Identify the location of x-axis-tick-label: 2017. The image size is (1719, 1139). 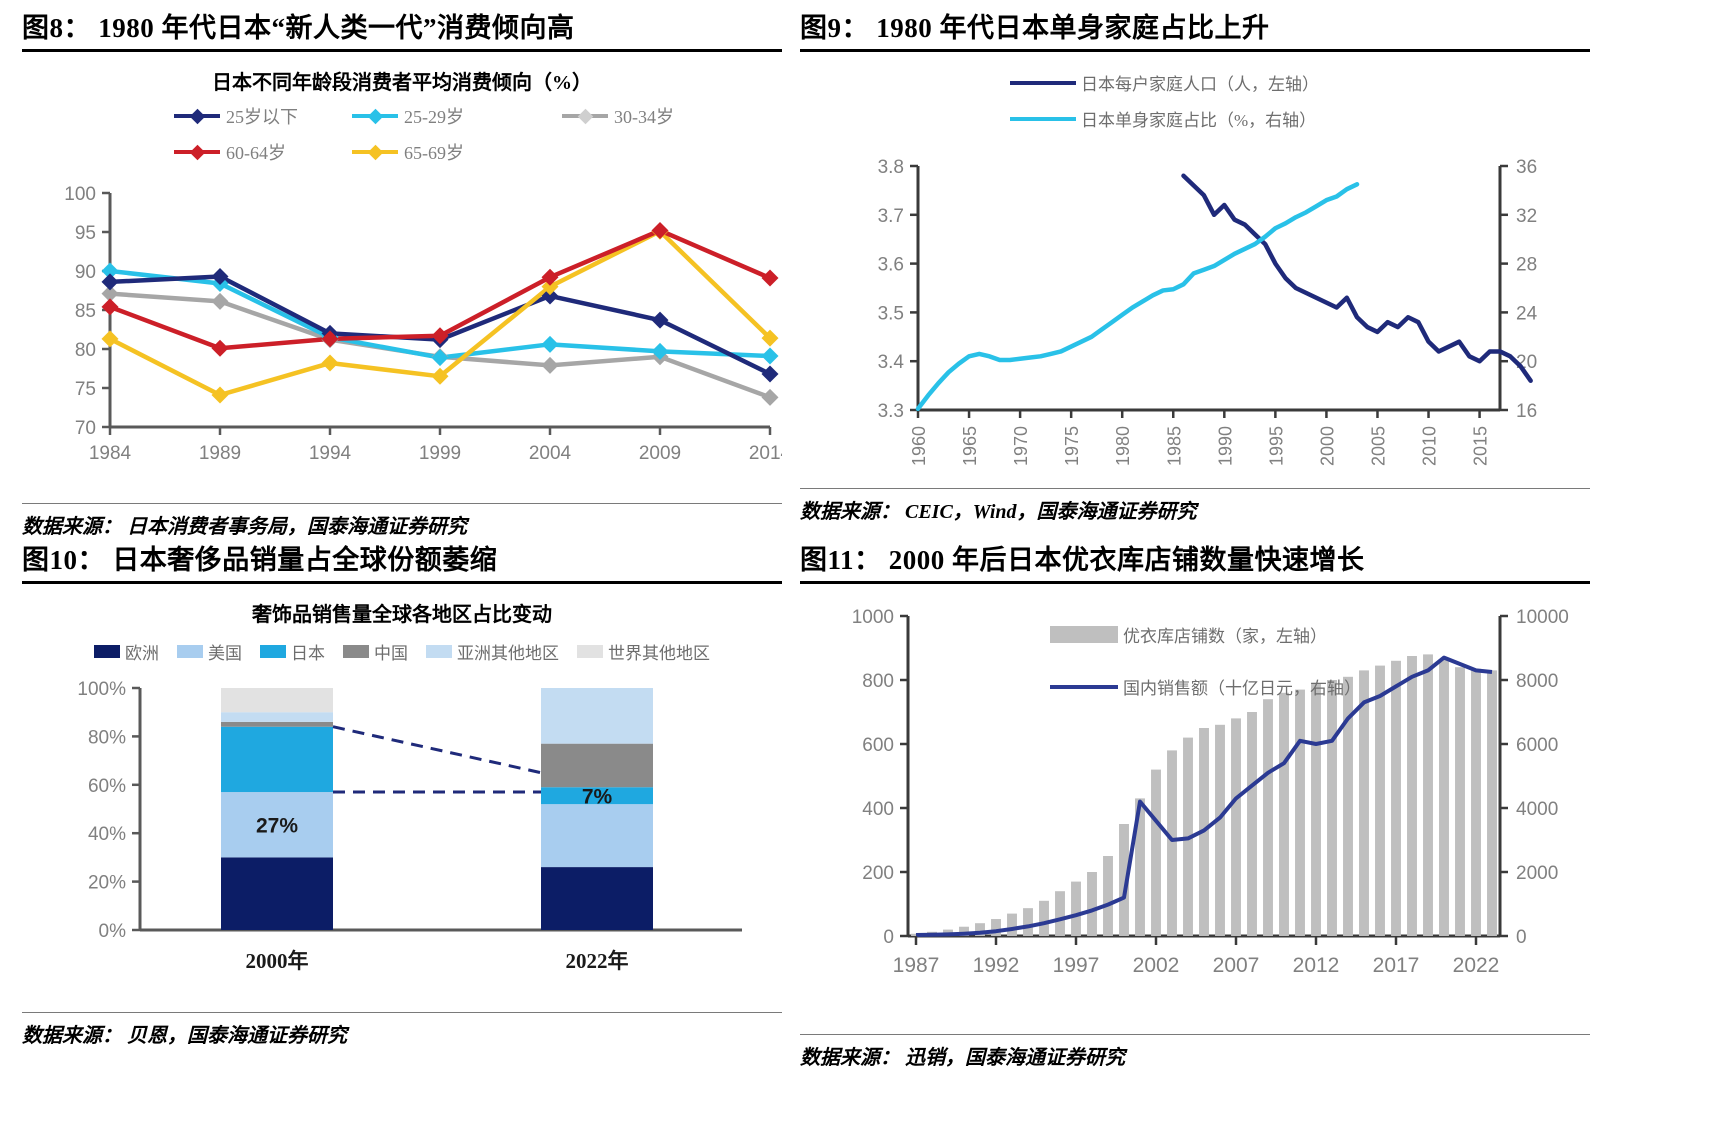
(1396, 965).